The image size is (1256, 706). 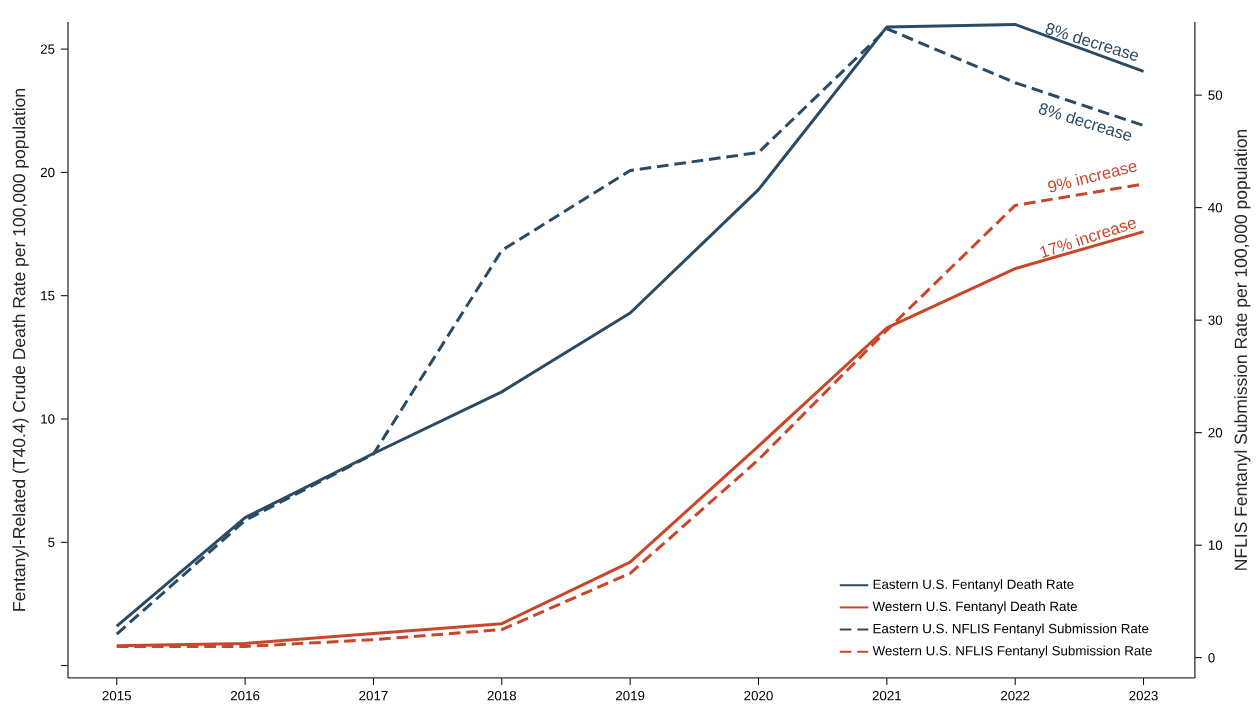 I want to click on y-tick-label: 15, so click(x=48, y=296).